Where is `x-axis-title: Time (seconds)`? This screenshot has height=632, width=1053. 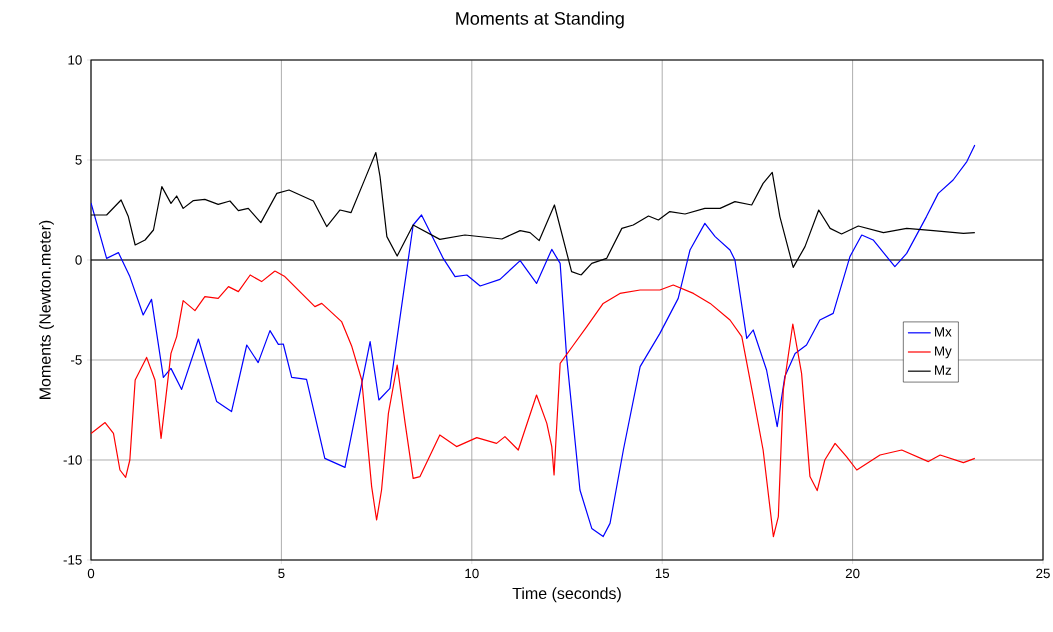
x-axis-title: Time (seconds) is located at coordinates (566, 595).